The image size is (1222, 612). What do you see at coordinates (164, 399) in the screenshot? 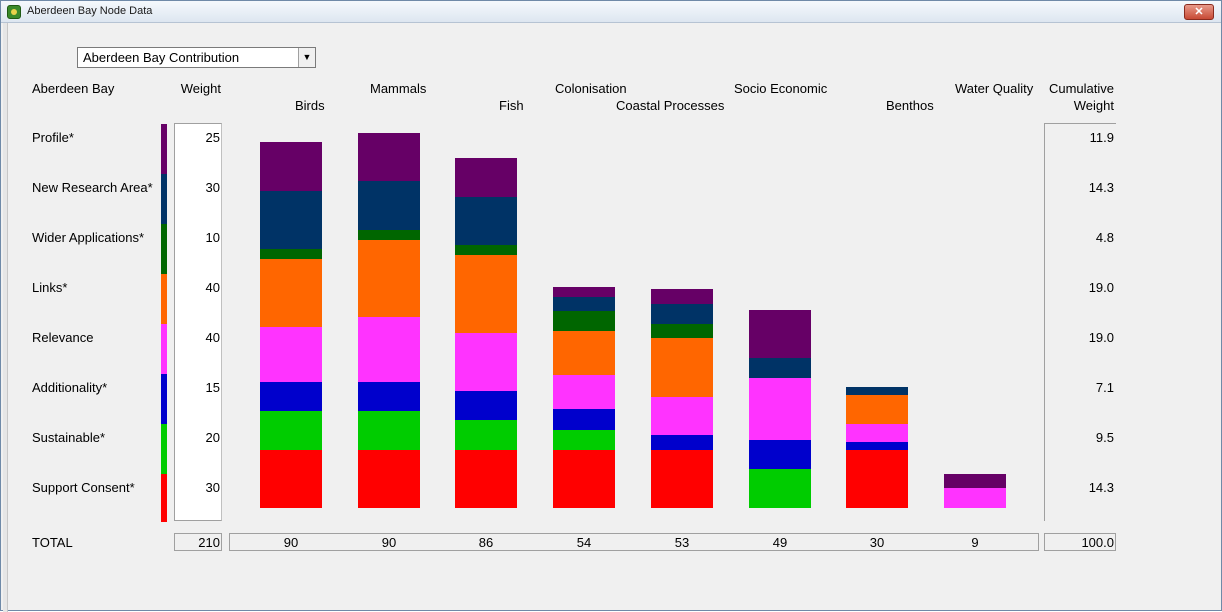
I see `color-swatch-additionality` at bounding box center [164, 399].